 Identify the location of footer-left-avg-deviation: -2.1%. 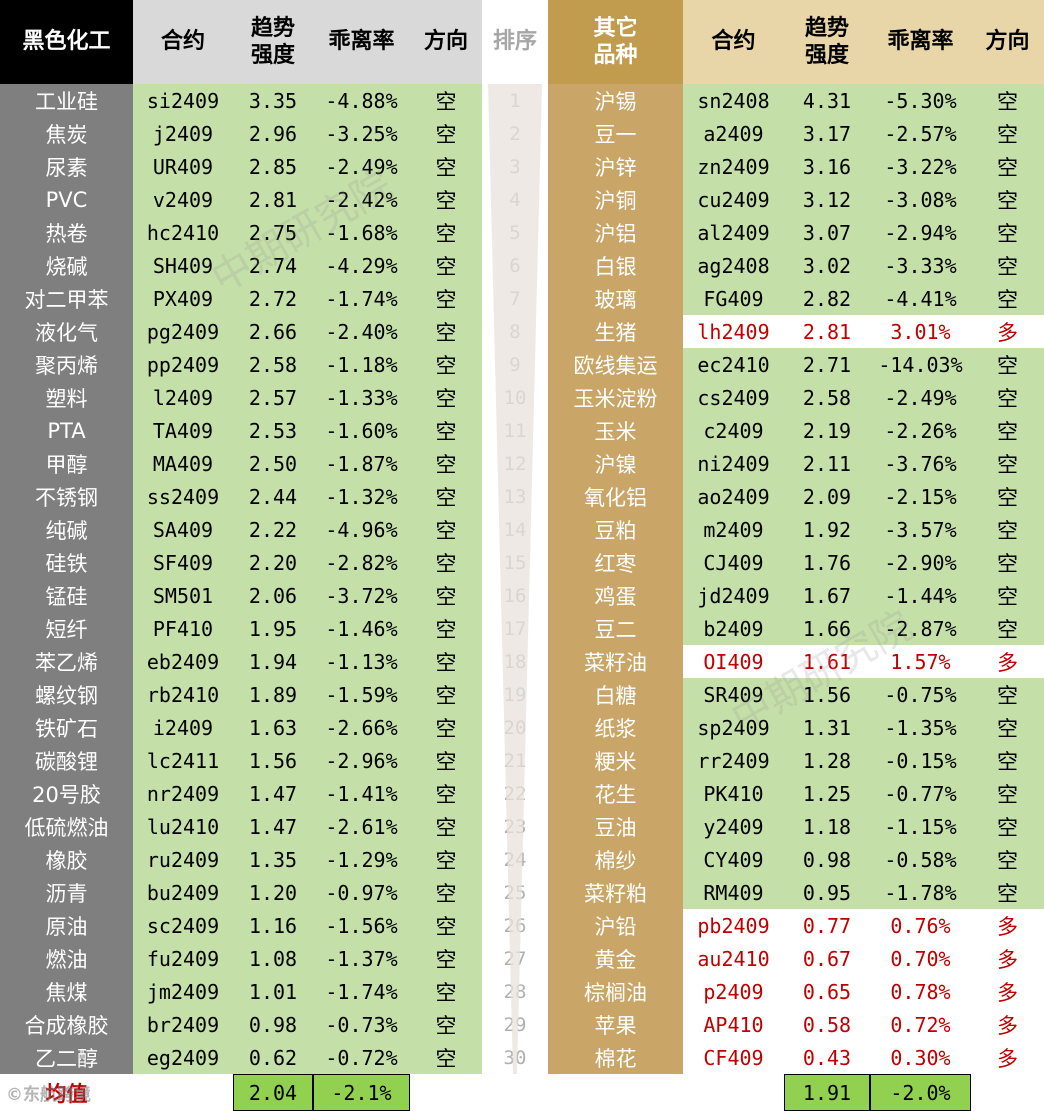
(361, 1092).